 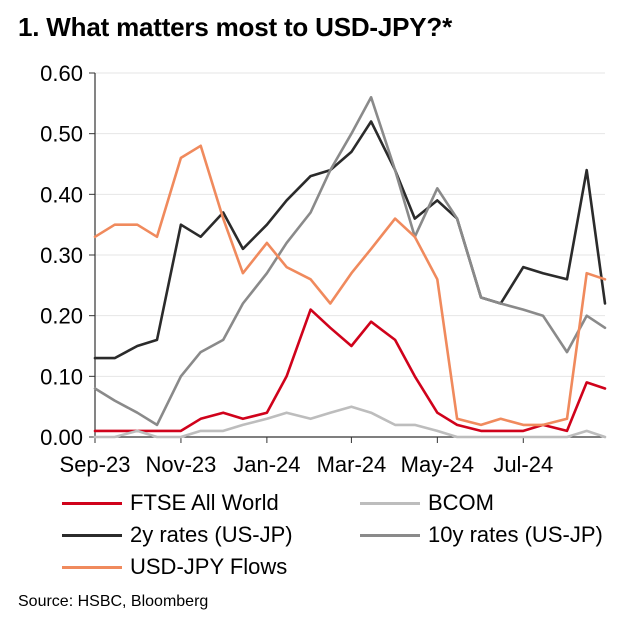 What do you see at coordinates (61, 437) in the screenshot?
I see `y-tick-label: 0.00` at bounding box center [61, 437].